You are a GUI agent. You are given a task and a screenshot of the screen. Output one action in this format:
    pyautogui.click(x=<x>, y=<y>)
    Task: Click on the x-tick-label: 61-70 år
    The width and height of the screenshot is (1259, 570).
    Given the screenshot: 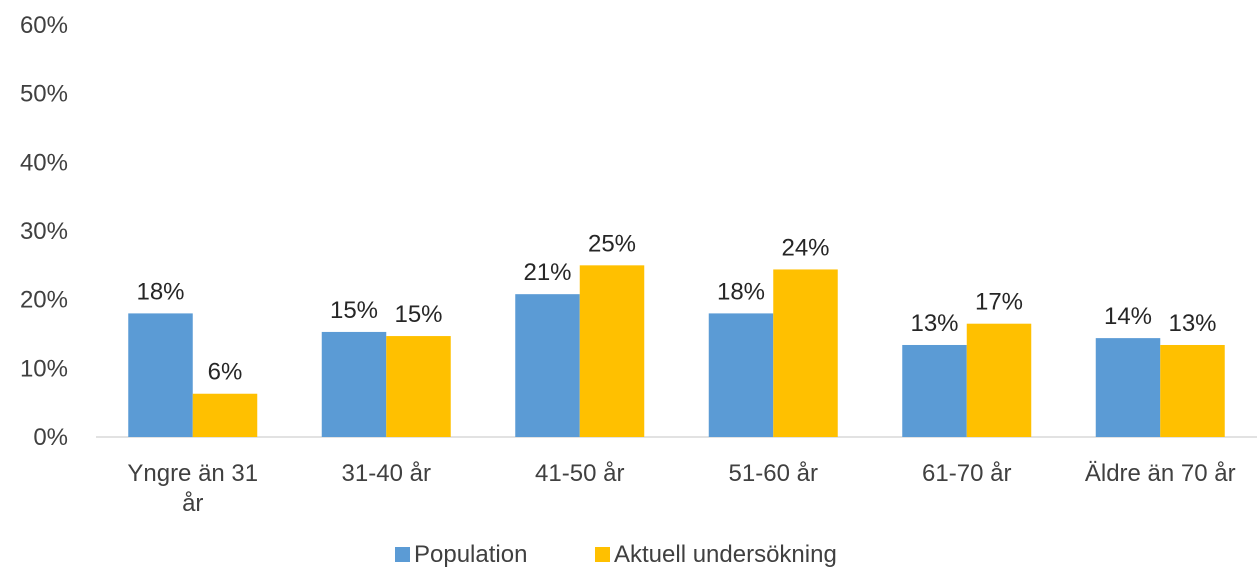 What is the action you would take?
    pyautogui.click(x=966, y=473)
    